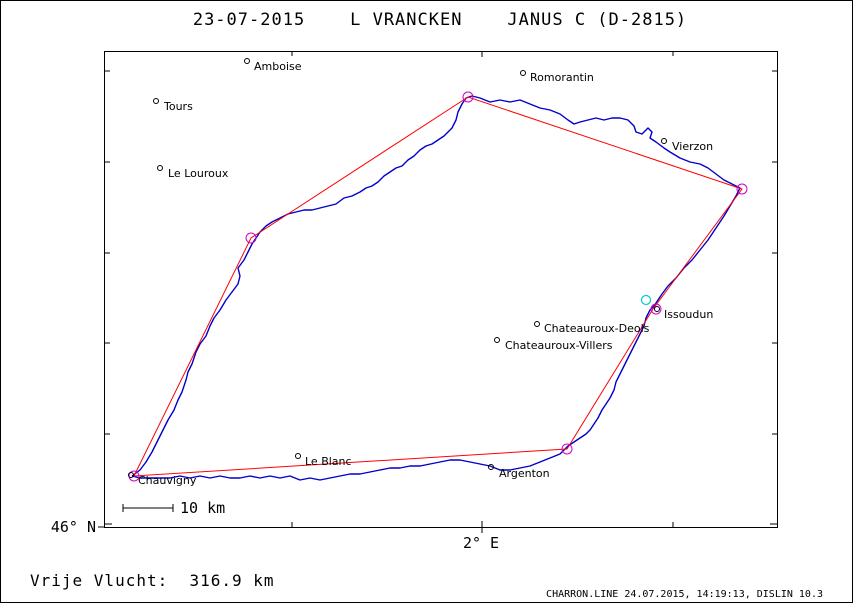  What do you see at coordinates (646, 300) in the screenshot?
I see `start-marker` at bounding box center [646, 300].